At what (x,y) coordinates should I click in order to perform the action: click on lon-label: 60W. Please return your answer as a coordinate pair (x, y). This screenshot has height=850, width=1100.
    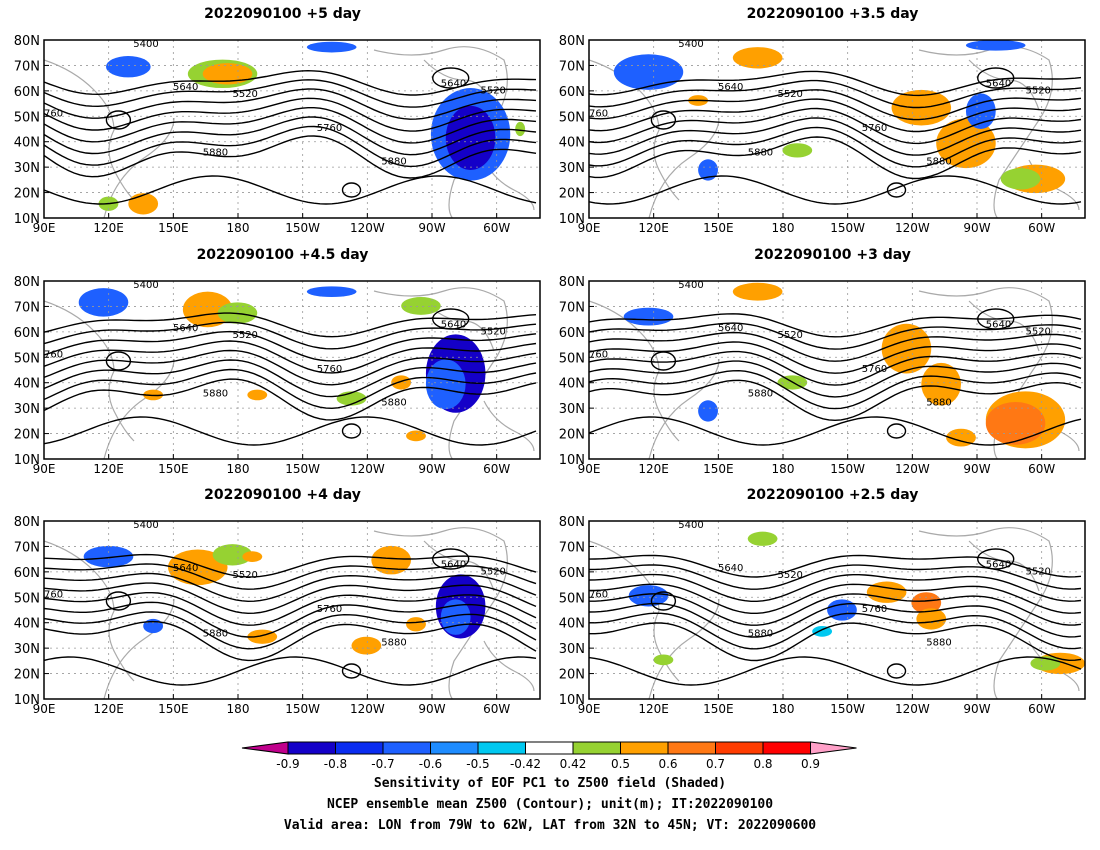
    Looking at the image, I should click on (496, 709).